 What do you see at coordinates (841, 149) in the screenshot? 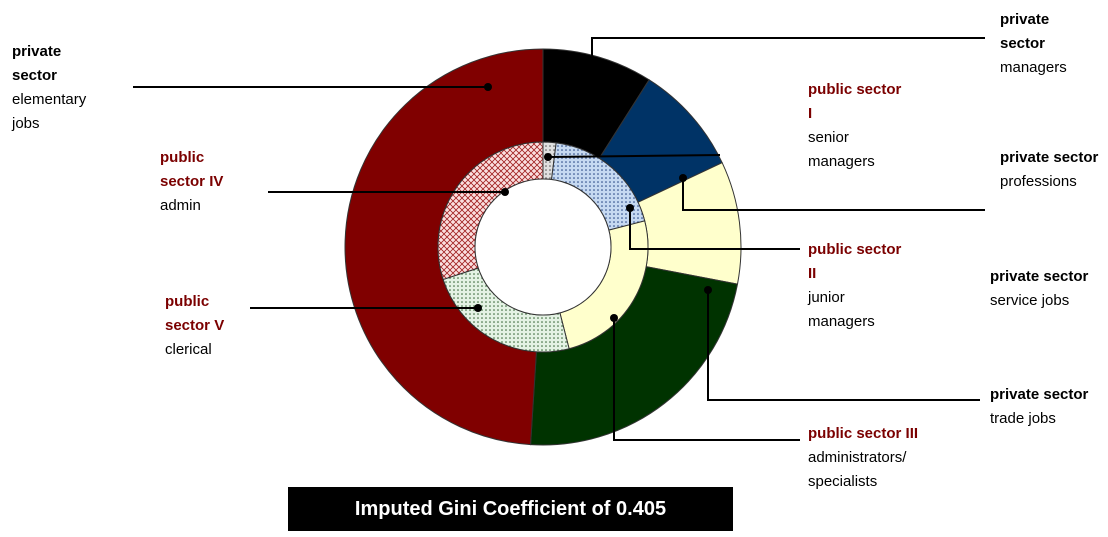
I see `label-text: senior managers` at bounding box center [841, 149].